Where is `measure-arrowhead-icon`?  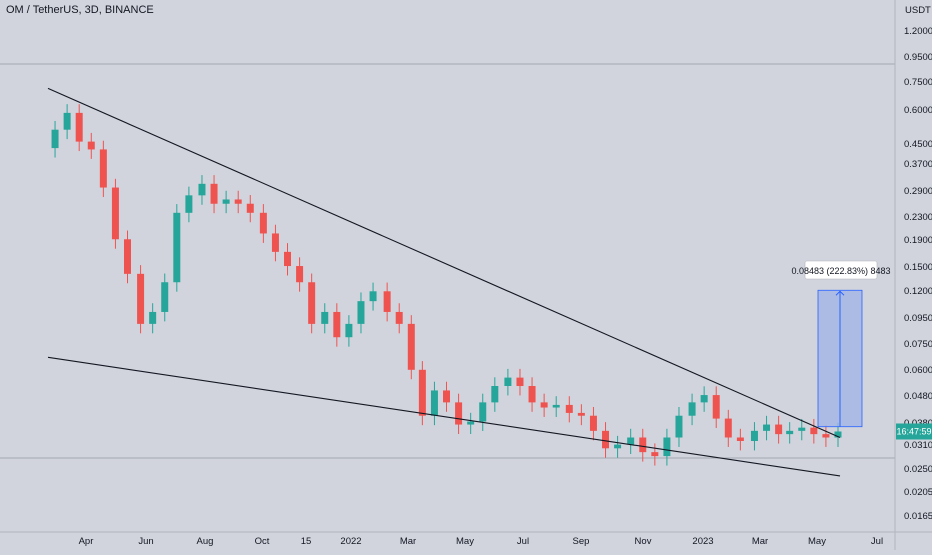
measure-arrowhead-icon is located at coordinates (840, 293).